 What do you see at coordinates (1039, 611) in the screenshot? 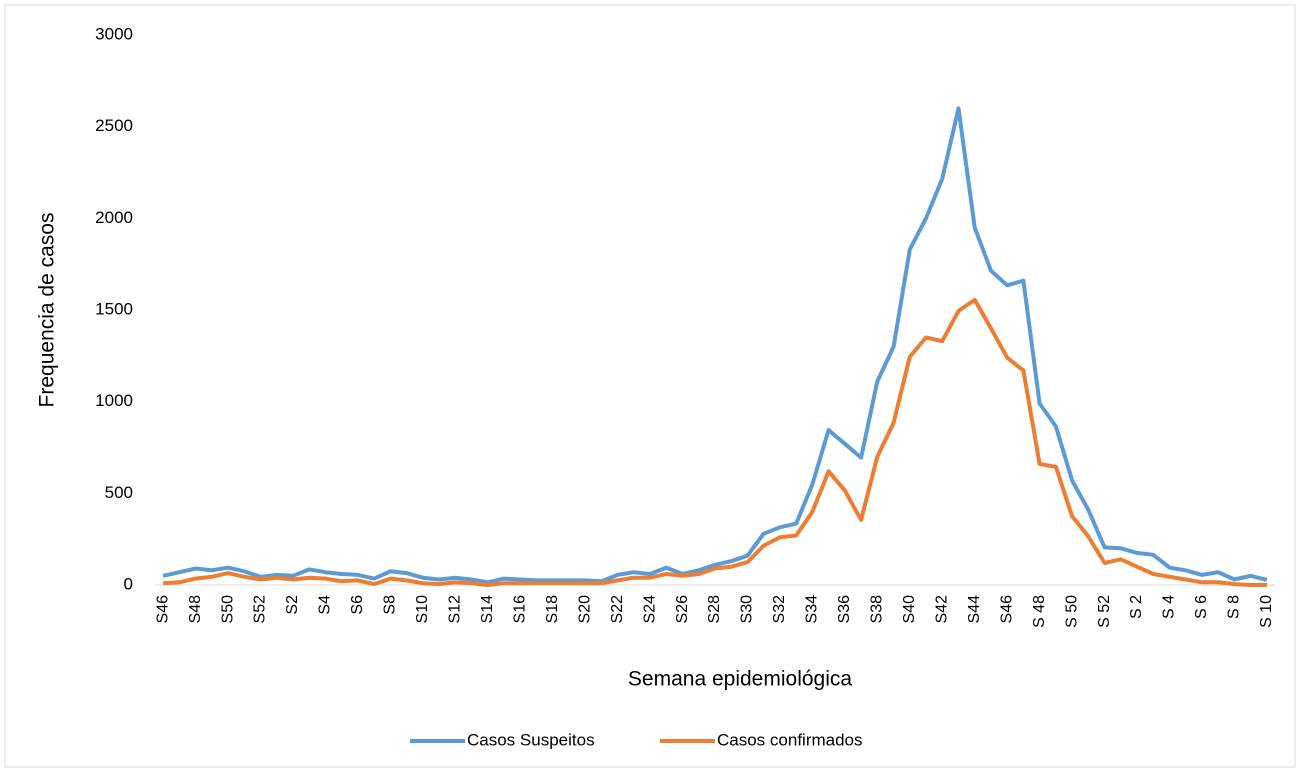
I see `x-tick-label: S 48` at bounding box center [1039, 611].